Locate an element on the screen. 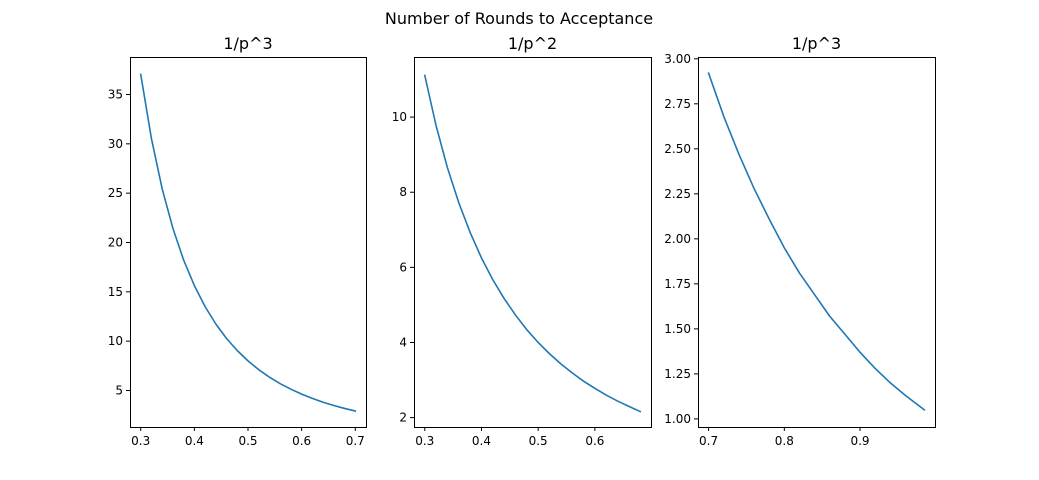  y-tick-label: 1.25 is located at coordinates (677, 374).